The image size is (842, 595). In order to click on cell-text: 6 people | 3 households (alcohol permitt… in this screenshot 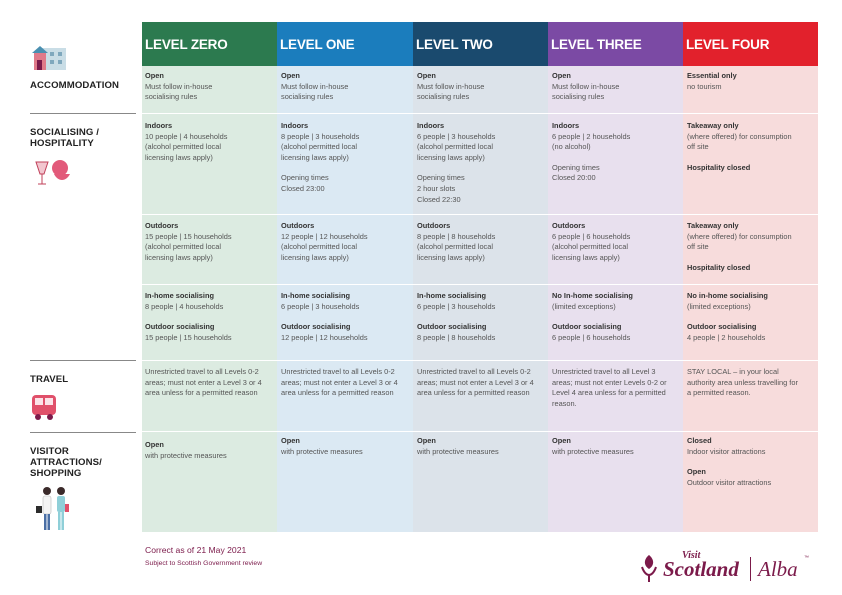, I will do `click(456, 146)`.